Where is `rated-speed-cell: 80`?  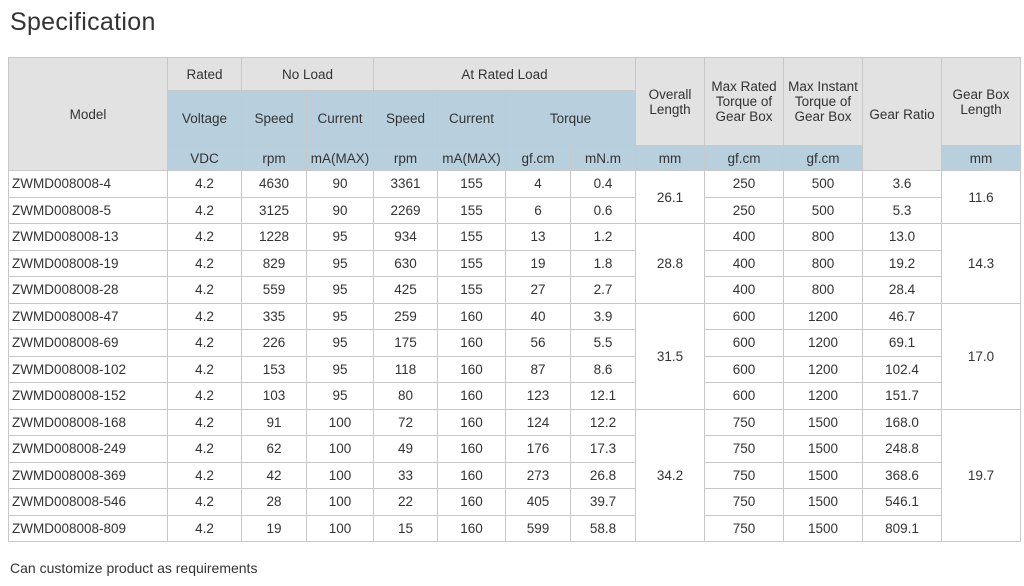 rated-speed-cell: 80 is located at coordinates (406, 396).